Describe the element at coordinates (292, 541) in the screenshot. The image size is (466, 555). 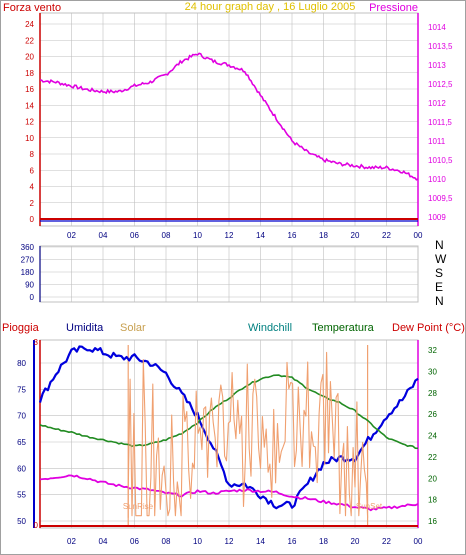
I see `bottom-hour-tick-label: 16` at that location.